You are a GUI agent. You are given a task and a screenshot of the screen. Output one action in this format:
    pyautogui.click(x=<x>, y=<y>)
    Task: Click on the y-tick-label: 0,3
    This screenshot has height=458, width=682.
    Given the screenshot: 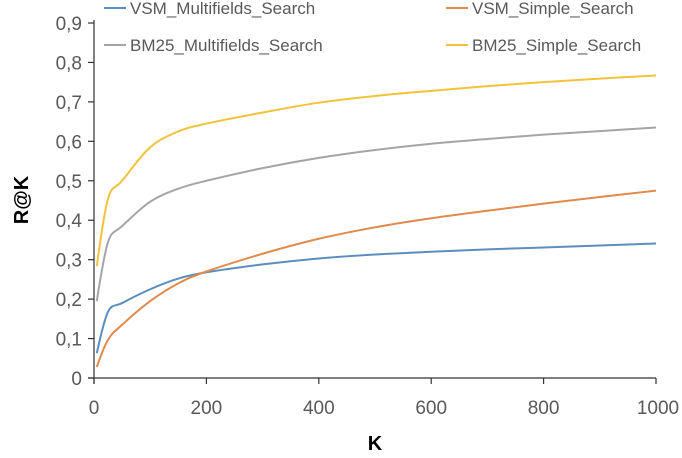 What is the action you would take?
    pyautogui.click(x=69, y=261)
    